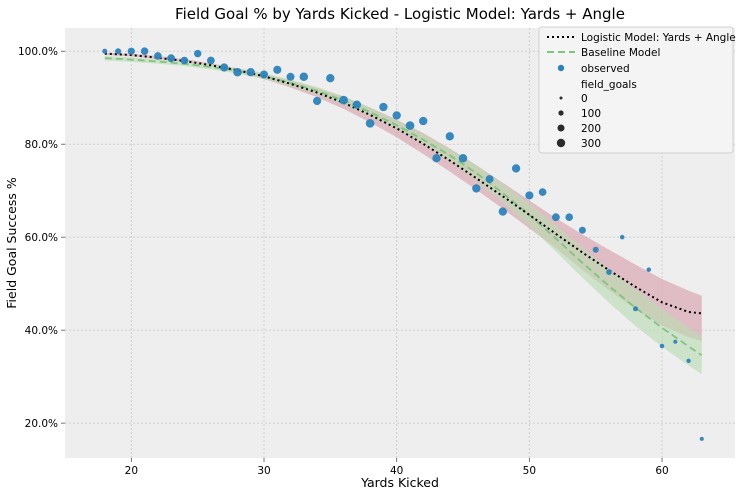  What do you see at coordinates (591, 129) in the screenshot?
I see `legend-size-label-2: 200` at bounding box center [591, 129].